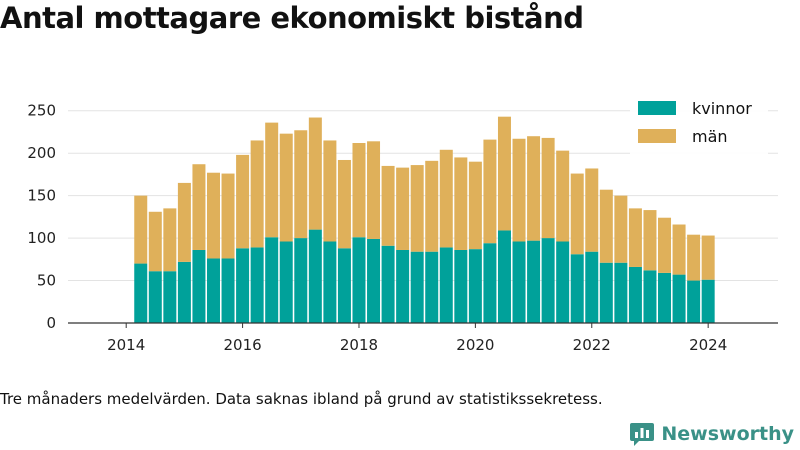 This screenshot has height=450, width=800. What do you see at coordinates (475, 345) in the screenshot?
I see `x-tick-label: 2020` at bounding box center [475, 345].